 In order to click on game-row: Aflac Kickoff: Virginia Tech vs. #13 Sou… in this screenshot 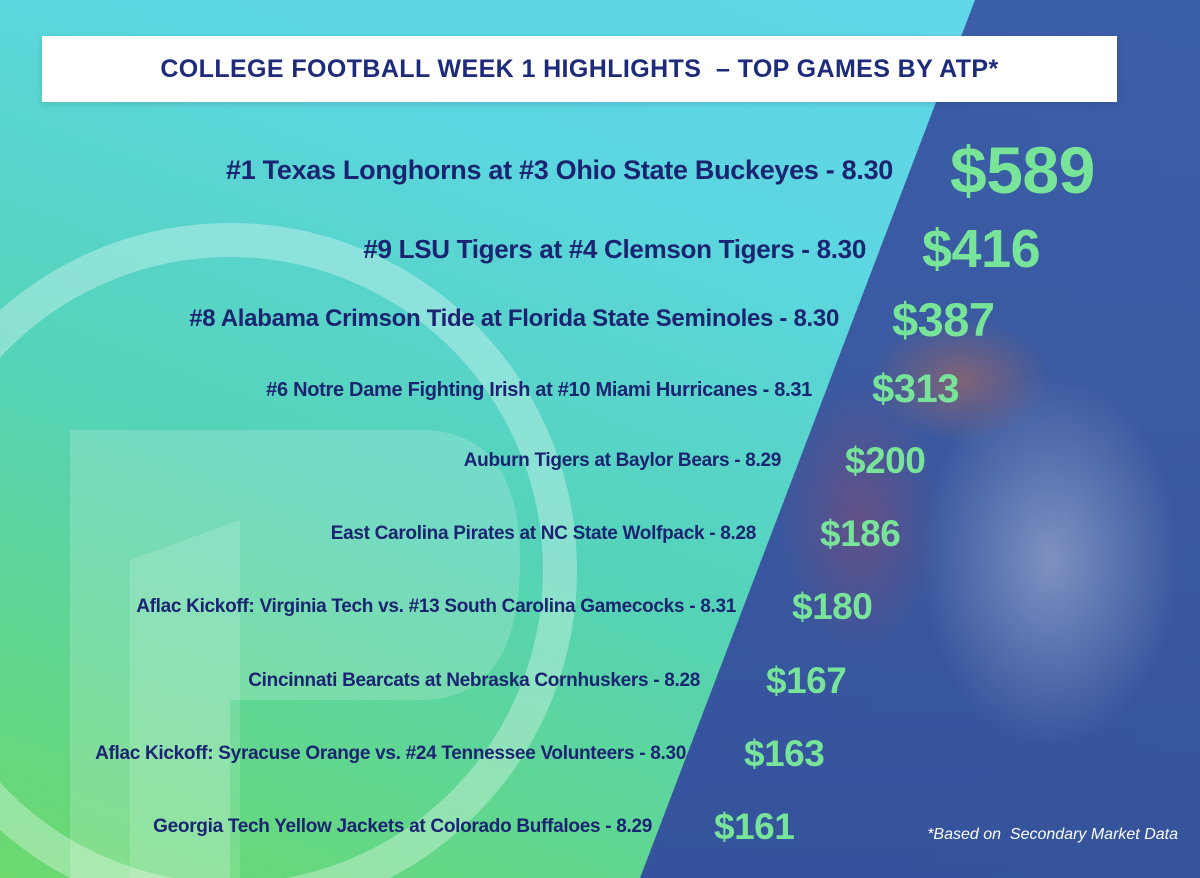, I will do `click(600, 608)`.